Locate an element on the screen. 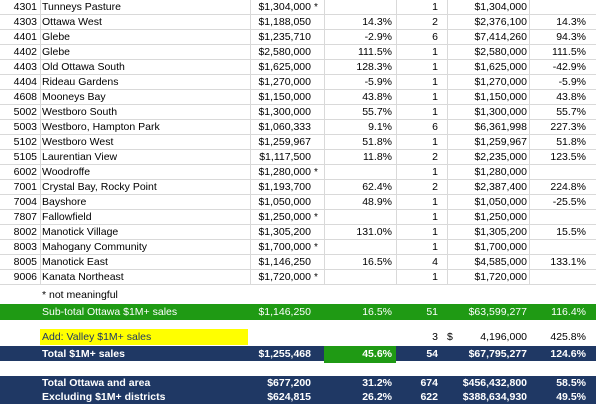  total-change-pct: -25.5% is located at coordinates (569, 202).